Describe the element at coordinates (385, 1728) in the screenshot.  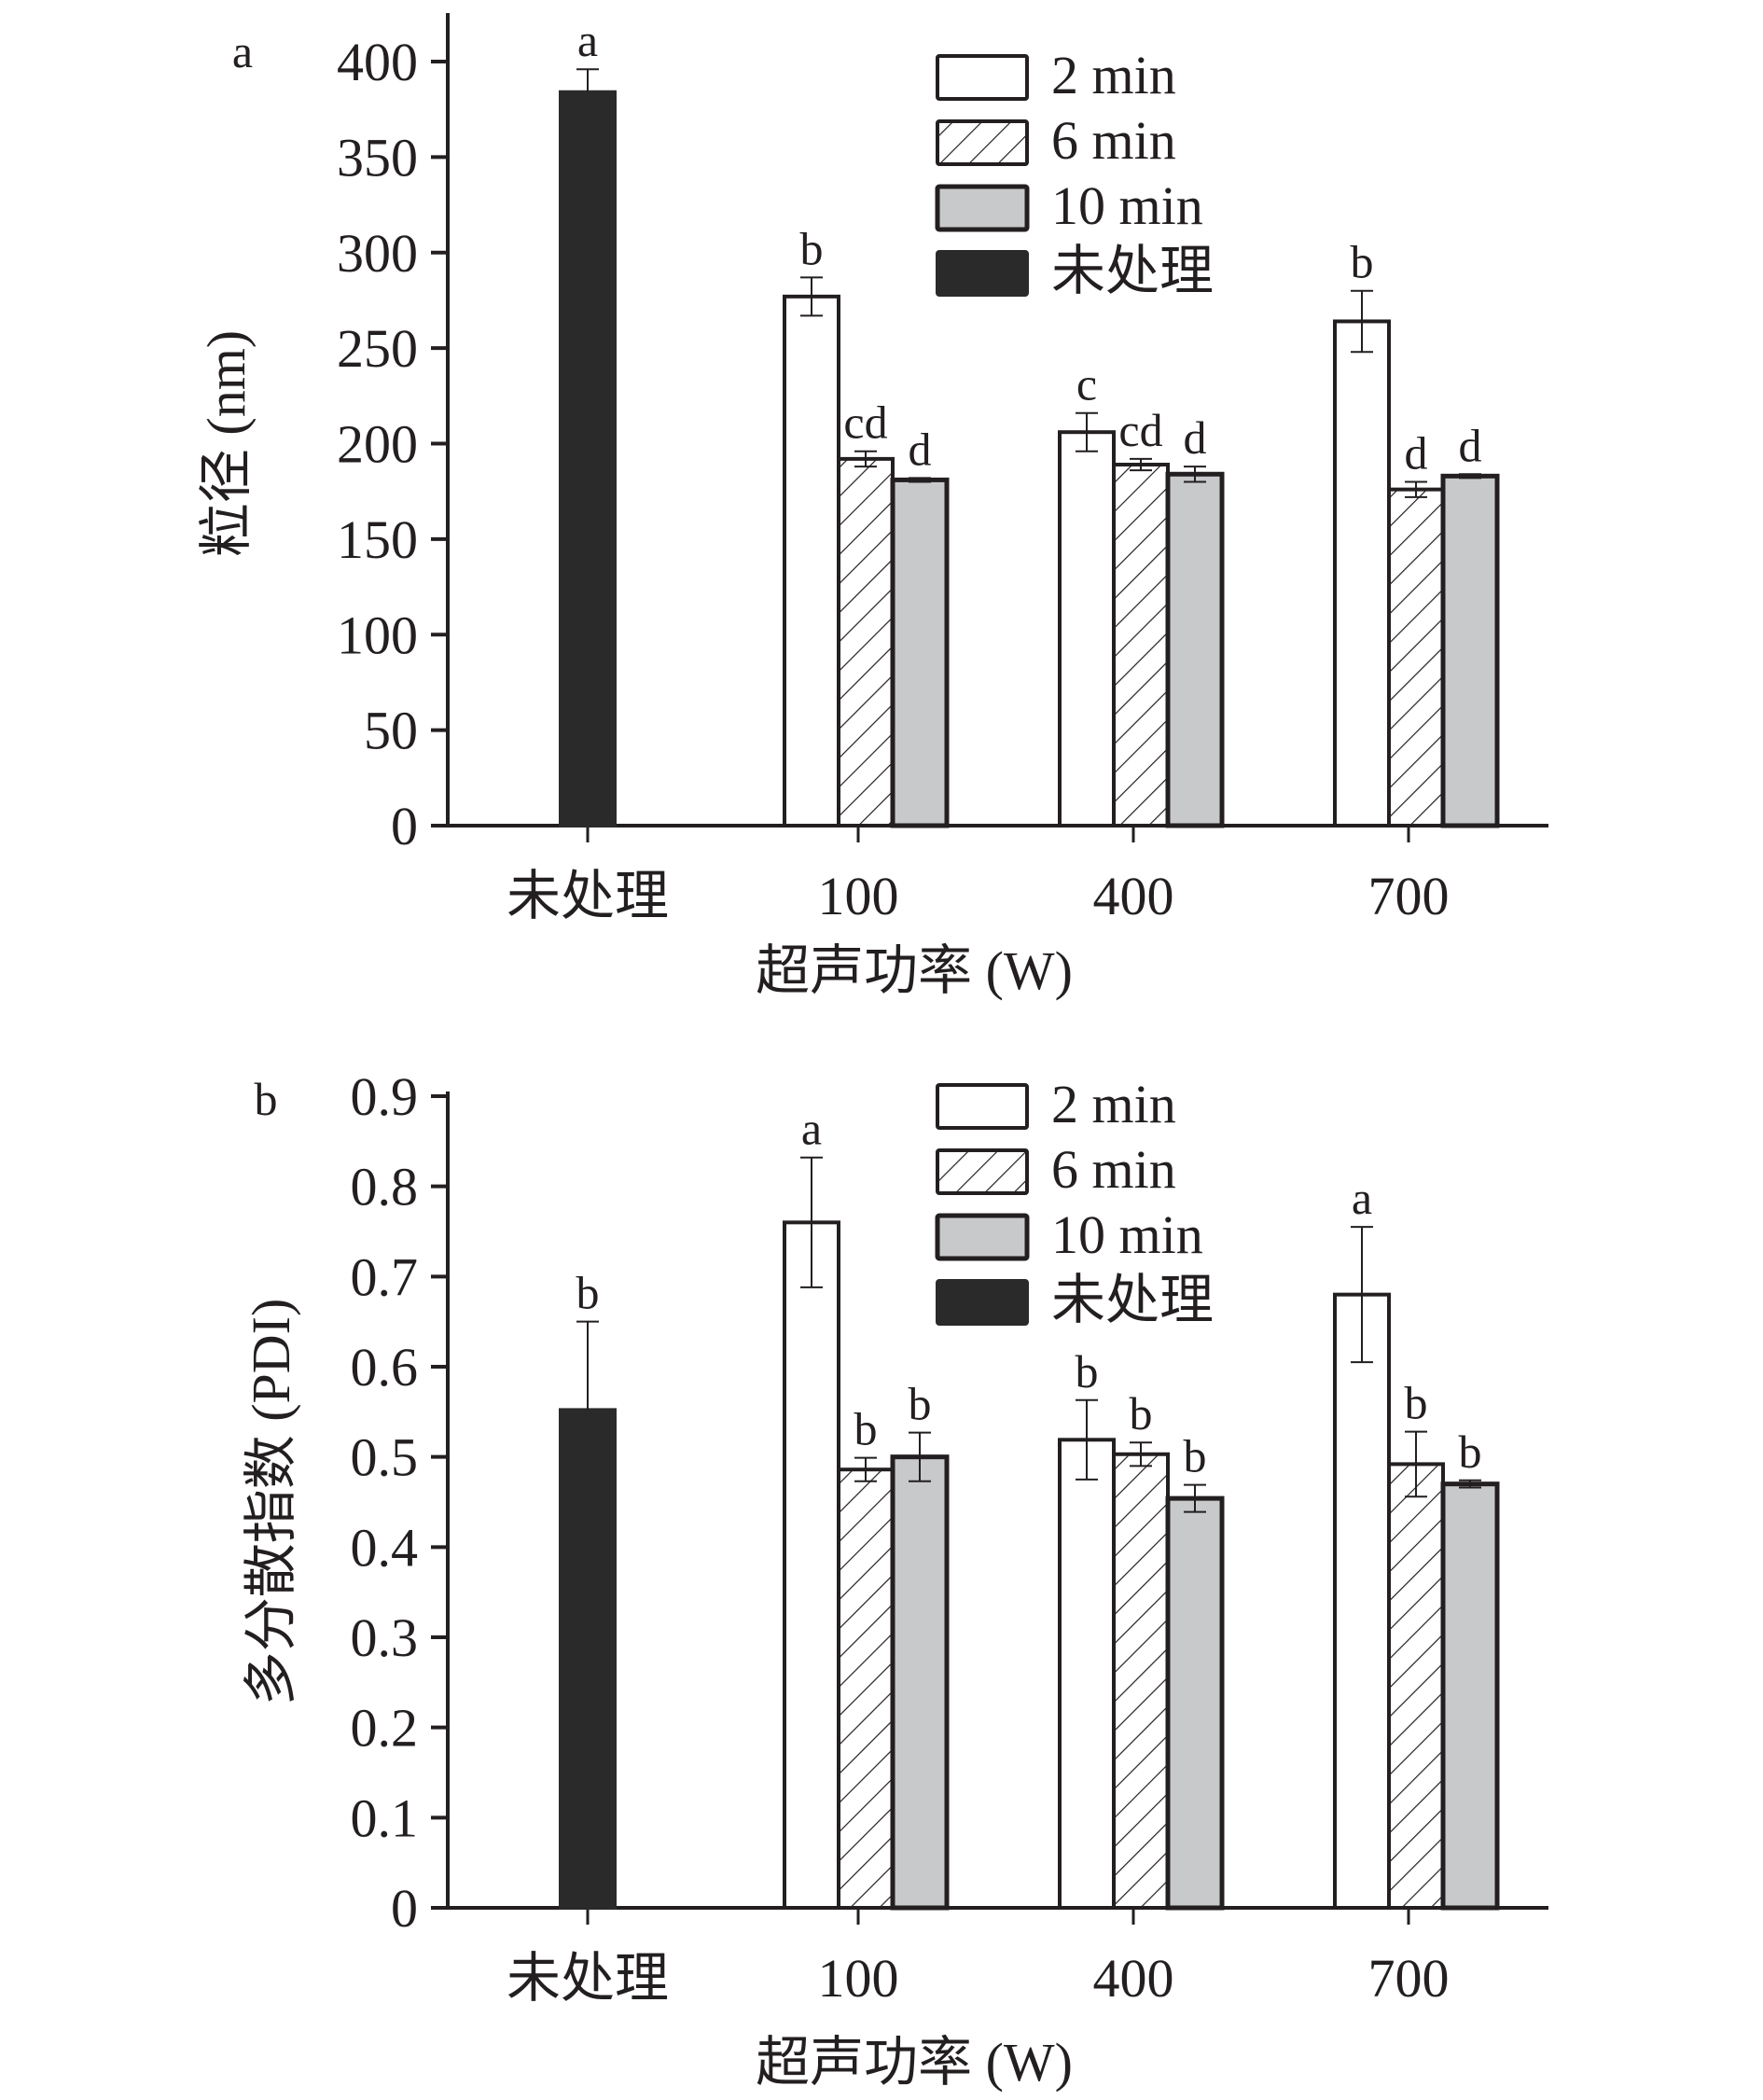
I see `y-tick-label: 0.2` at that location.